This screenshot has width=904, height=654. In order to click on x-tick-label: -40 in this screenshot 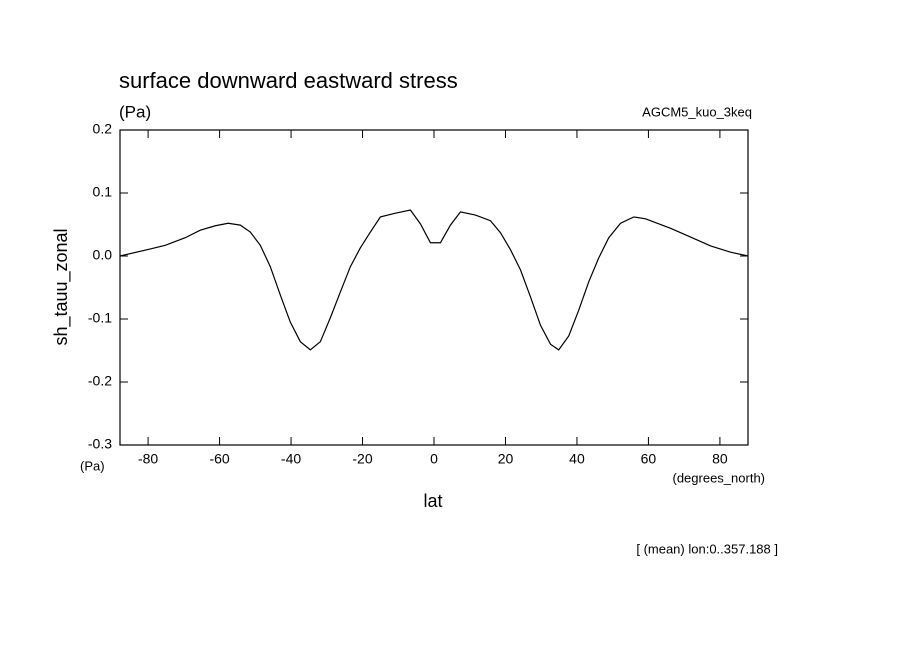, I will do `click(291, 459)`.